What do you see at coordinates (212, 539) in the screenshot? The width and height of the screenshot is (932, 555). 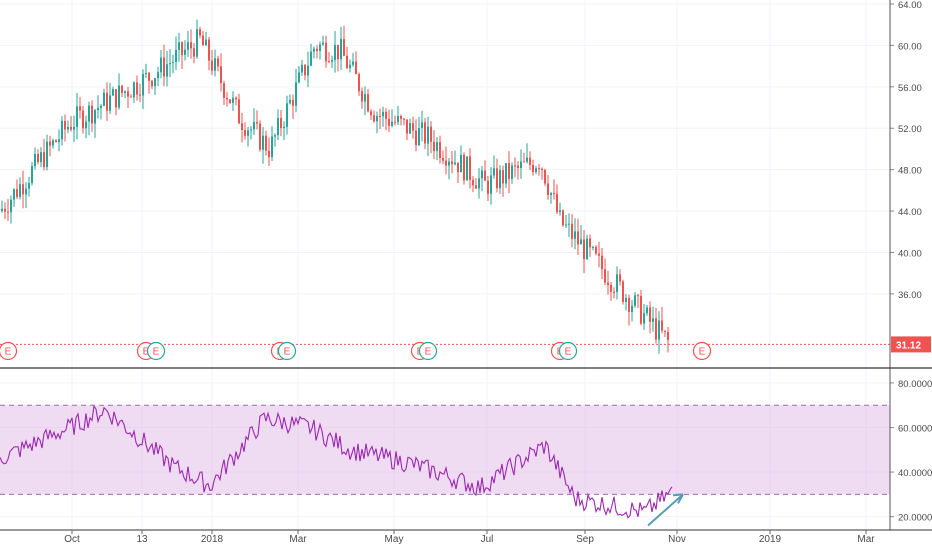 I see `x-tick-label: 2018` at bounding box center [212, 539].